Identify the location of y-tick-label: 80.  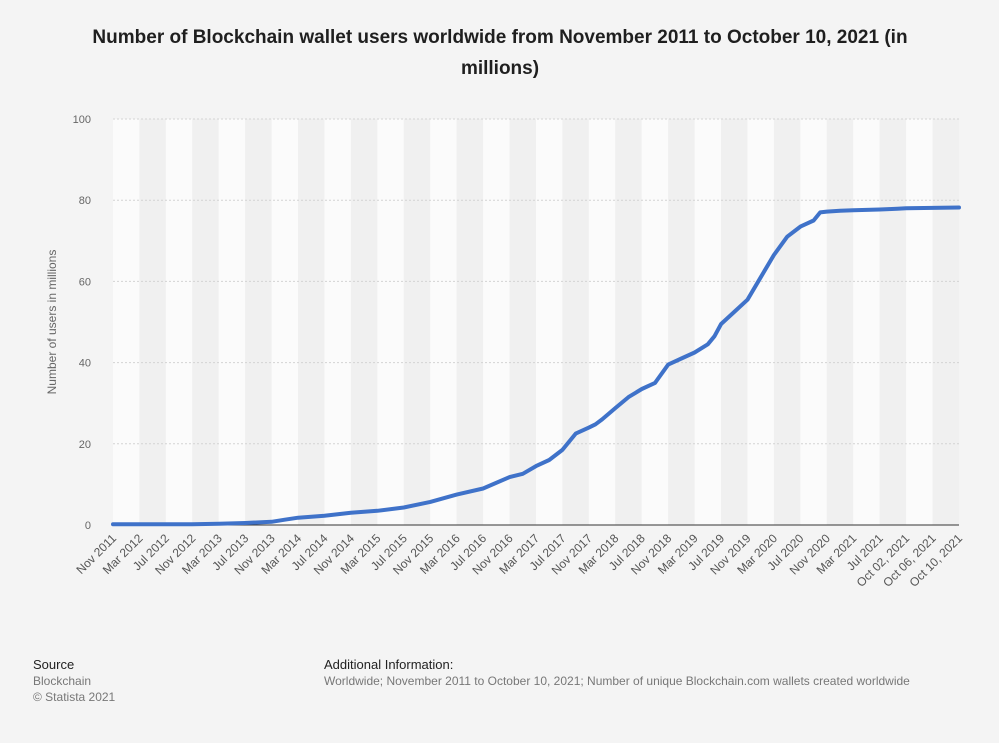
(85, 201).